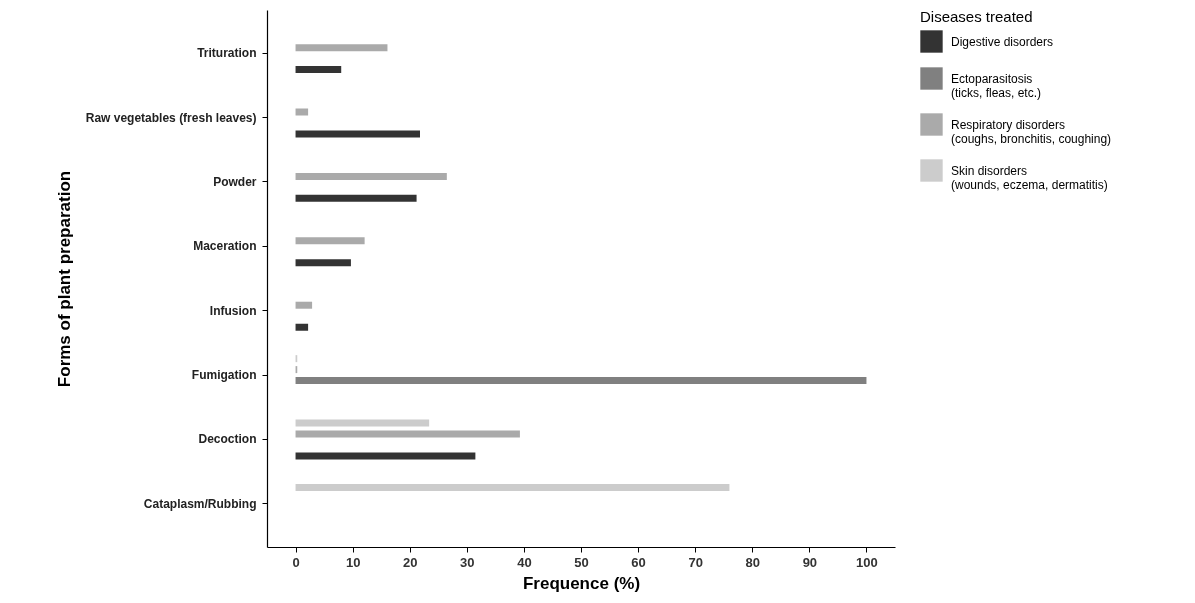 The height and width of the screenshot is (603, 1195). What do you see at coordinates (1002, 41) in the screenshot?
I see `legend-label: Digestive disorders` at bounding box center [1002, 41].